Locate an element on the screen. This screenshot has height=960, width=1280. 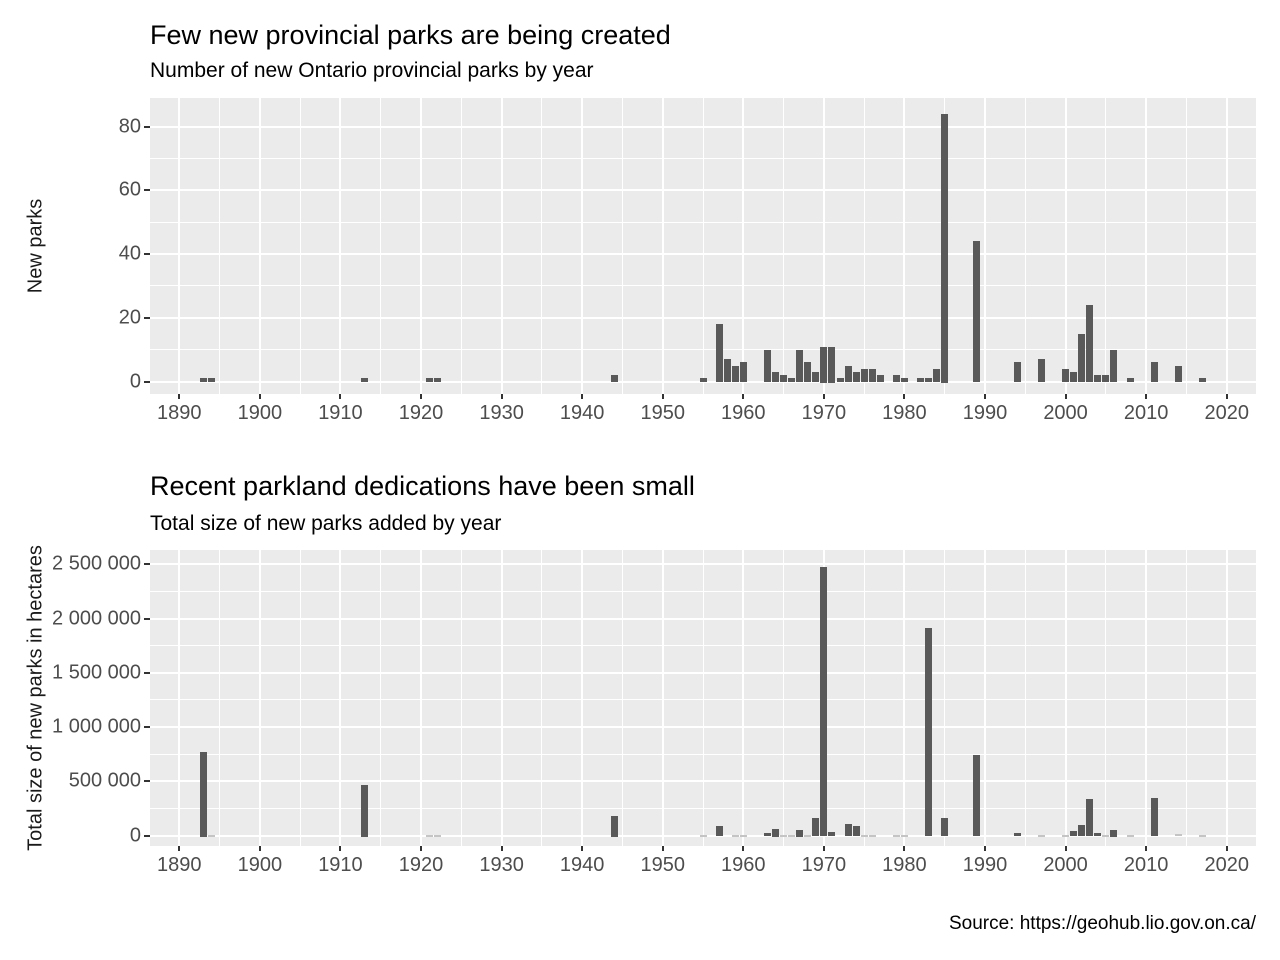
bar-1965 is located at coordinates (784, 379).